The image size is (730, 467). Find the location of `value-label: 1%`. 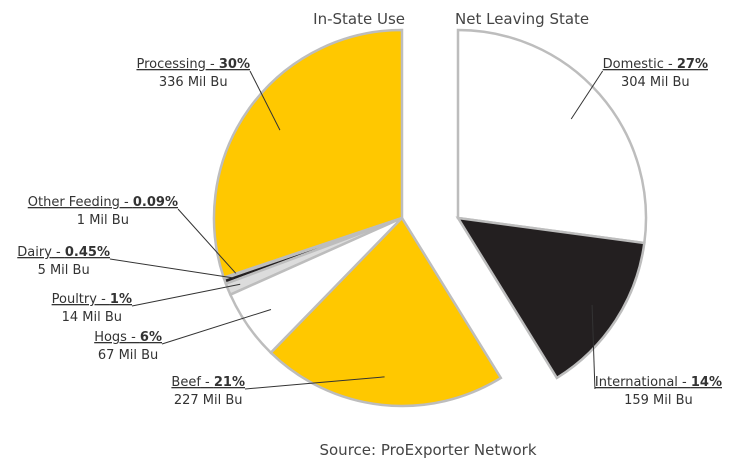

value-label: 1% is located at coordinates (121, 299).